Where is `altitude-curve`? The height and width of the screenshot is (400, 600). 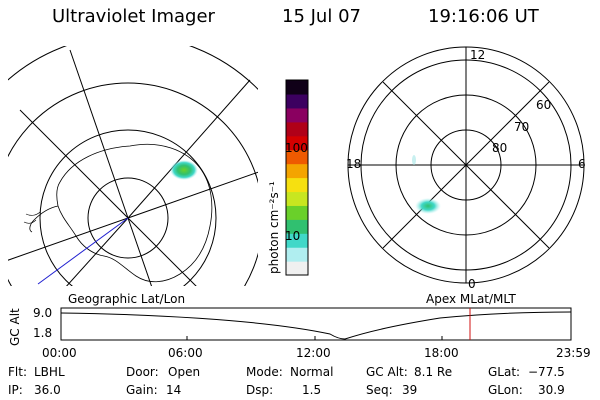
altitude-curve is located at coordinates (316, 325).